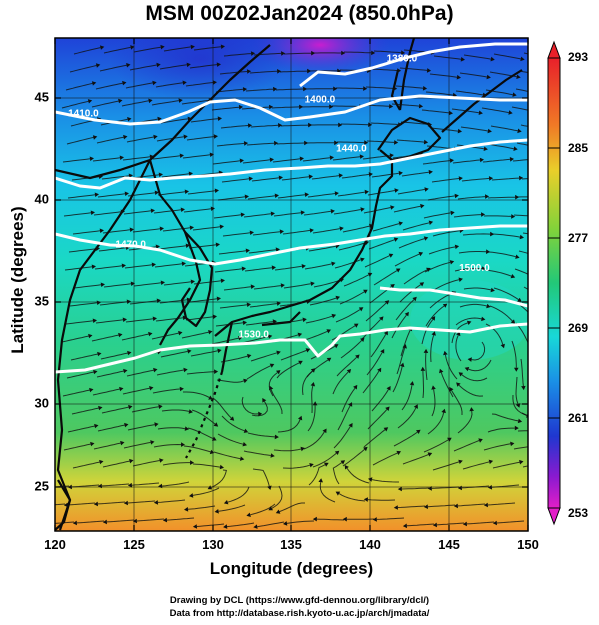  I want to click on sakhalin-coastline, so click(403, 74).